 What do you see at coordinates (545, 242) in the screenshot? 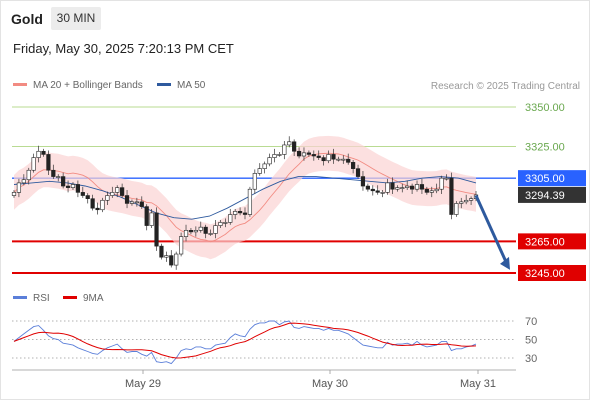
I see `support-price-label-1: 3265.00` at bounding box center [545, 242].